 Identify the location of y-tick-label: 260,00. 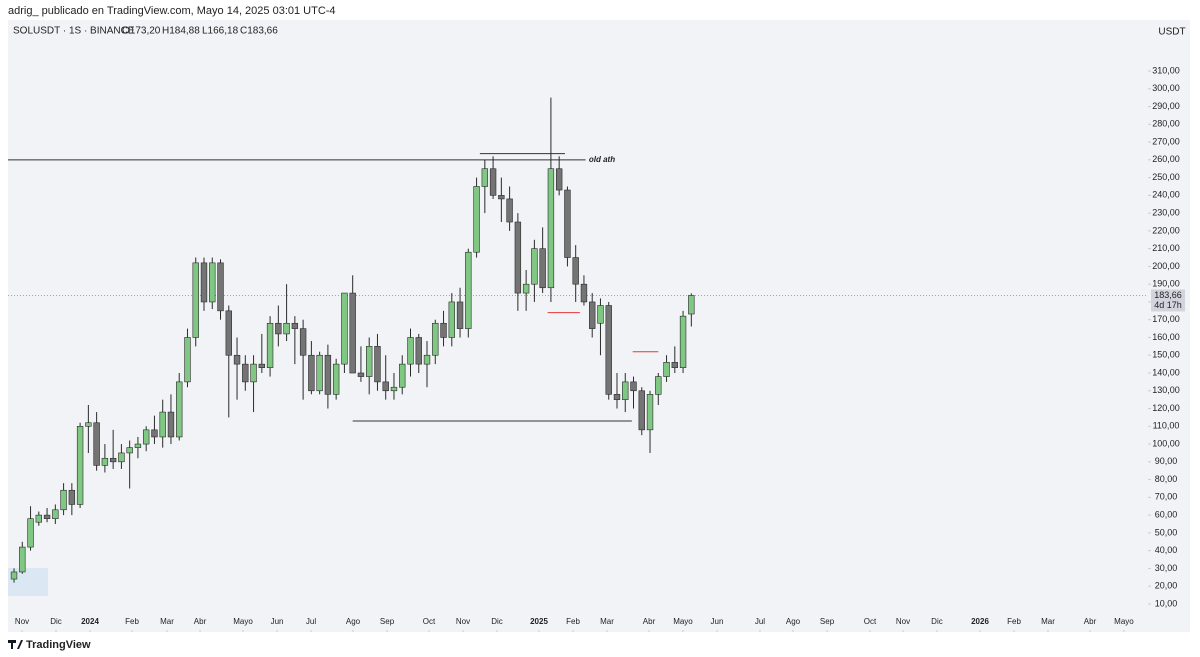
(1166, 159).